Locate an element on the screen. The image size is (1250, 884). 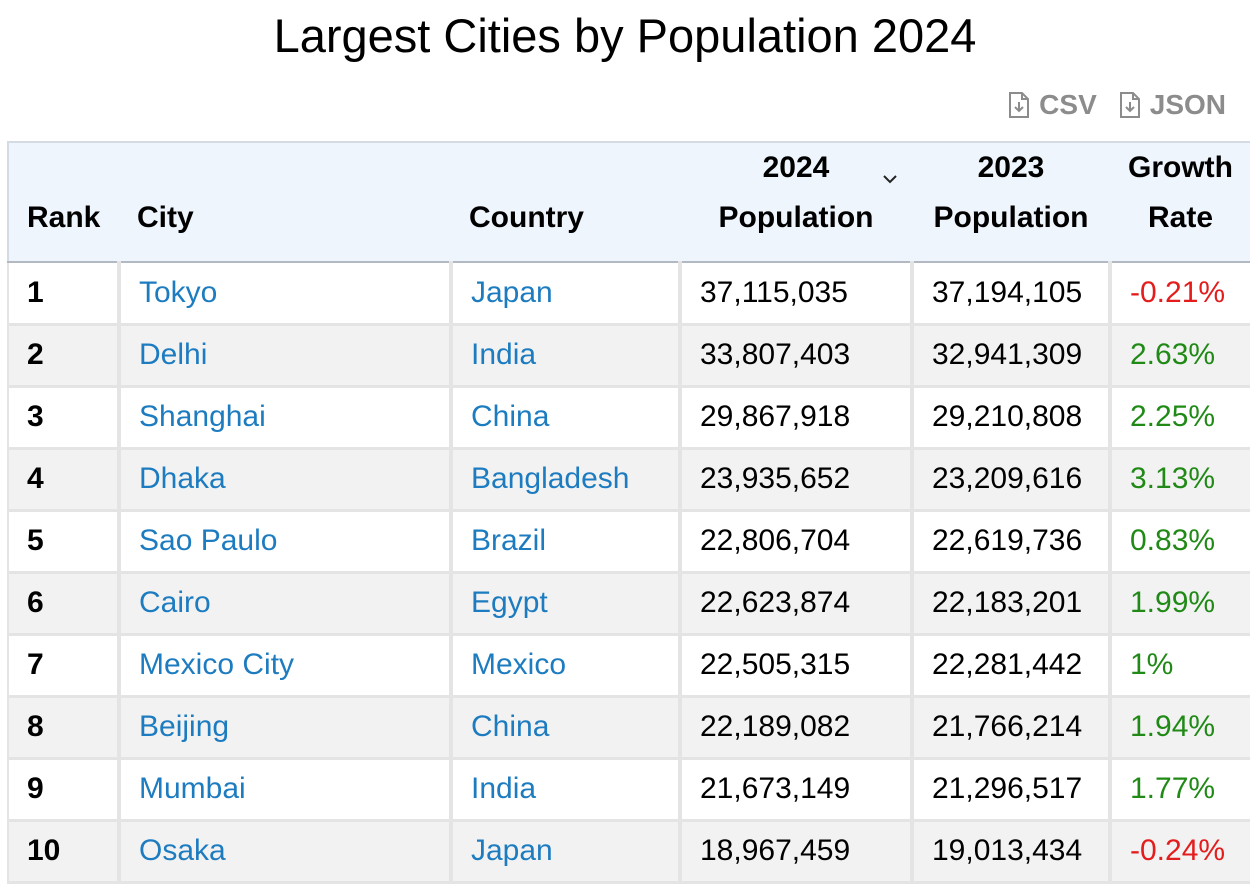
pop-2023-cell: 32,941,309 is located at coordinates (1012, 356).